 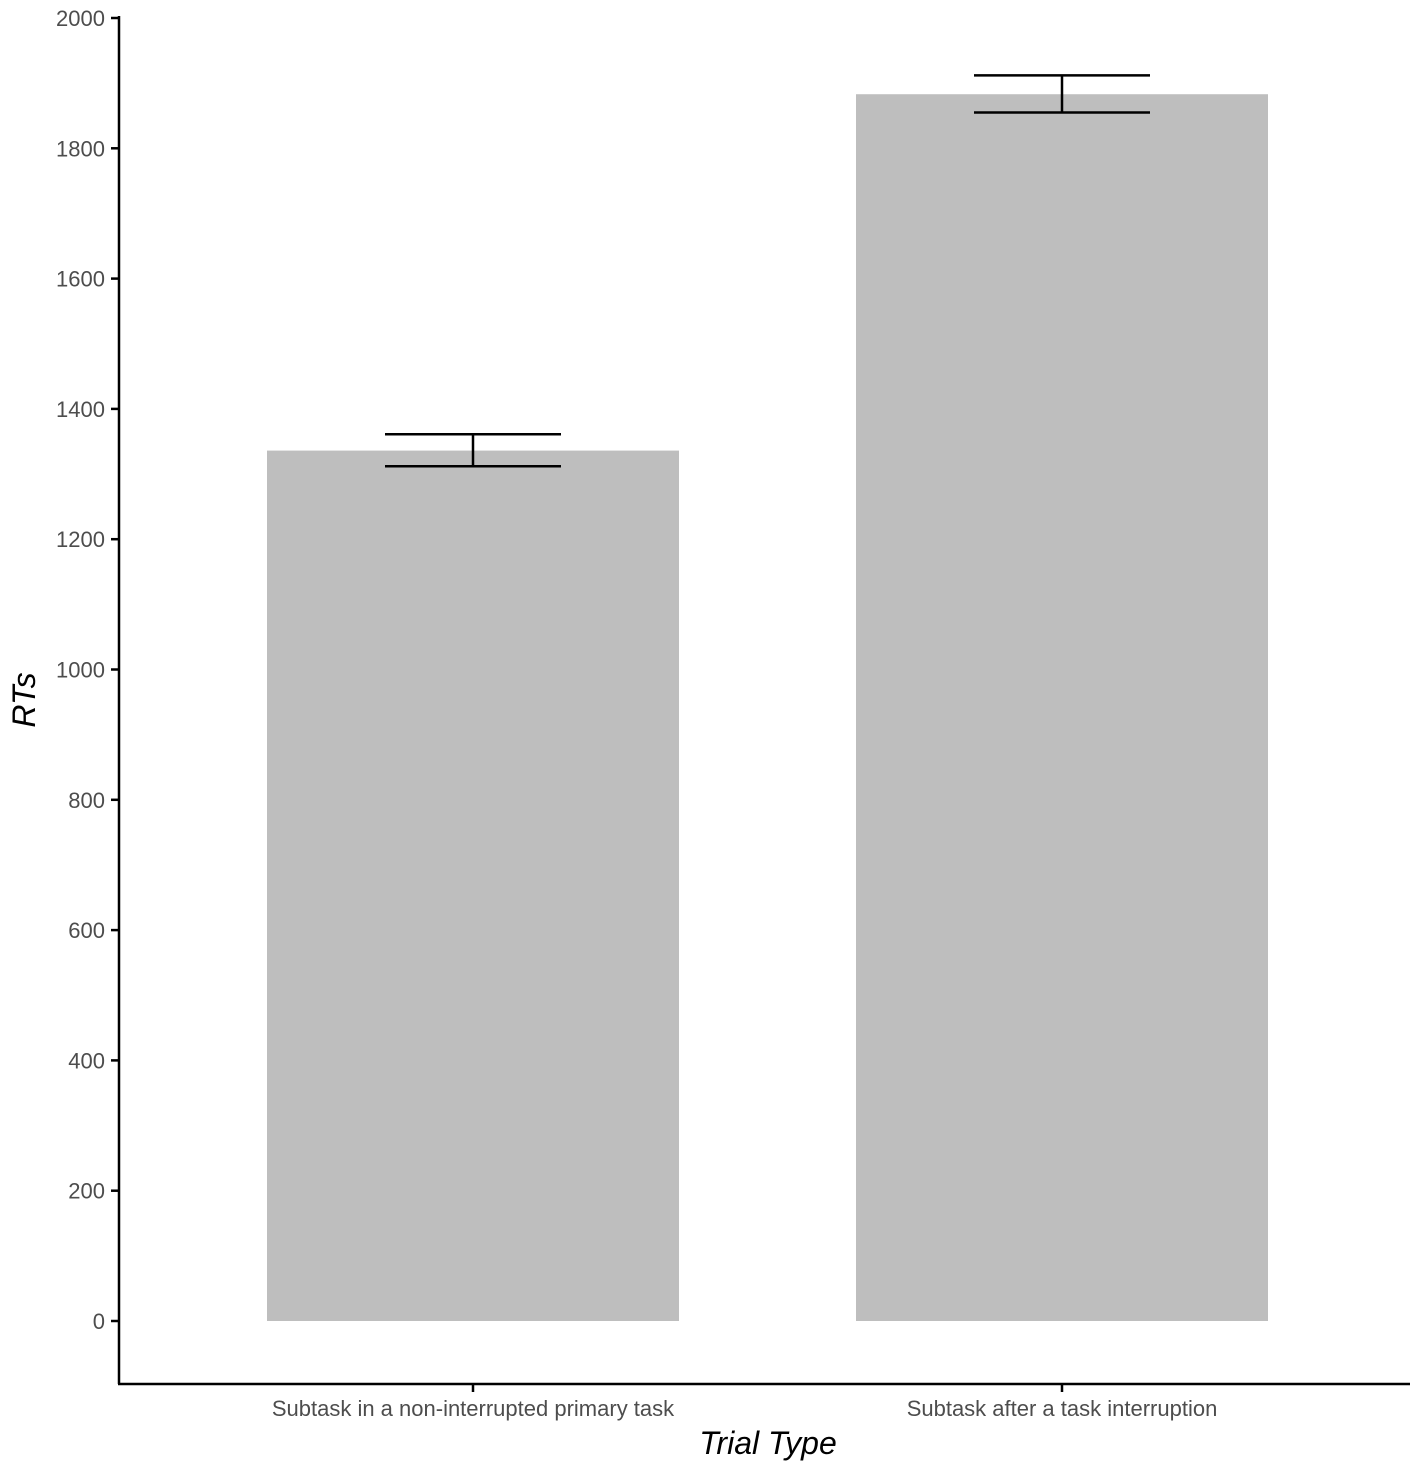 I want to click on x-axis-title: Trial Type, so click(x=768, y=1443).